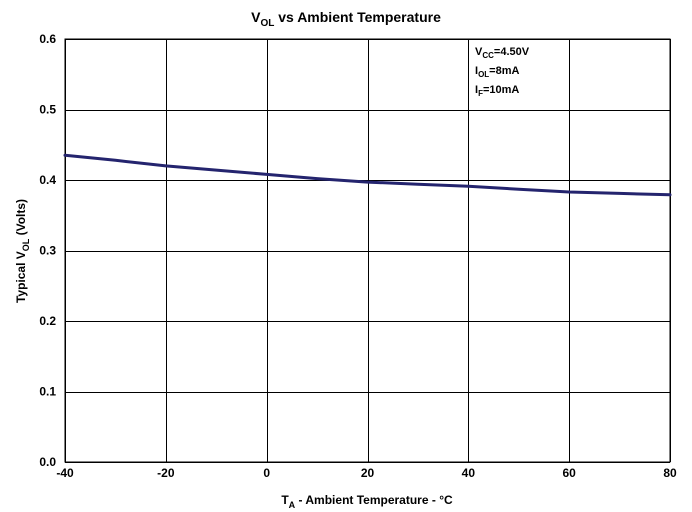 The width and height of the screenshot is (692, 512). I want to click on x-tick-label: -40, so click(65, 473).